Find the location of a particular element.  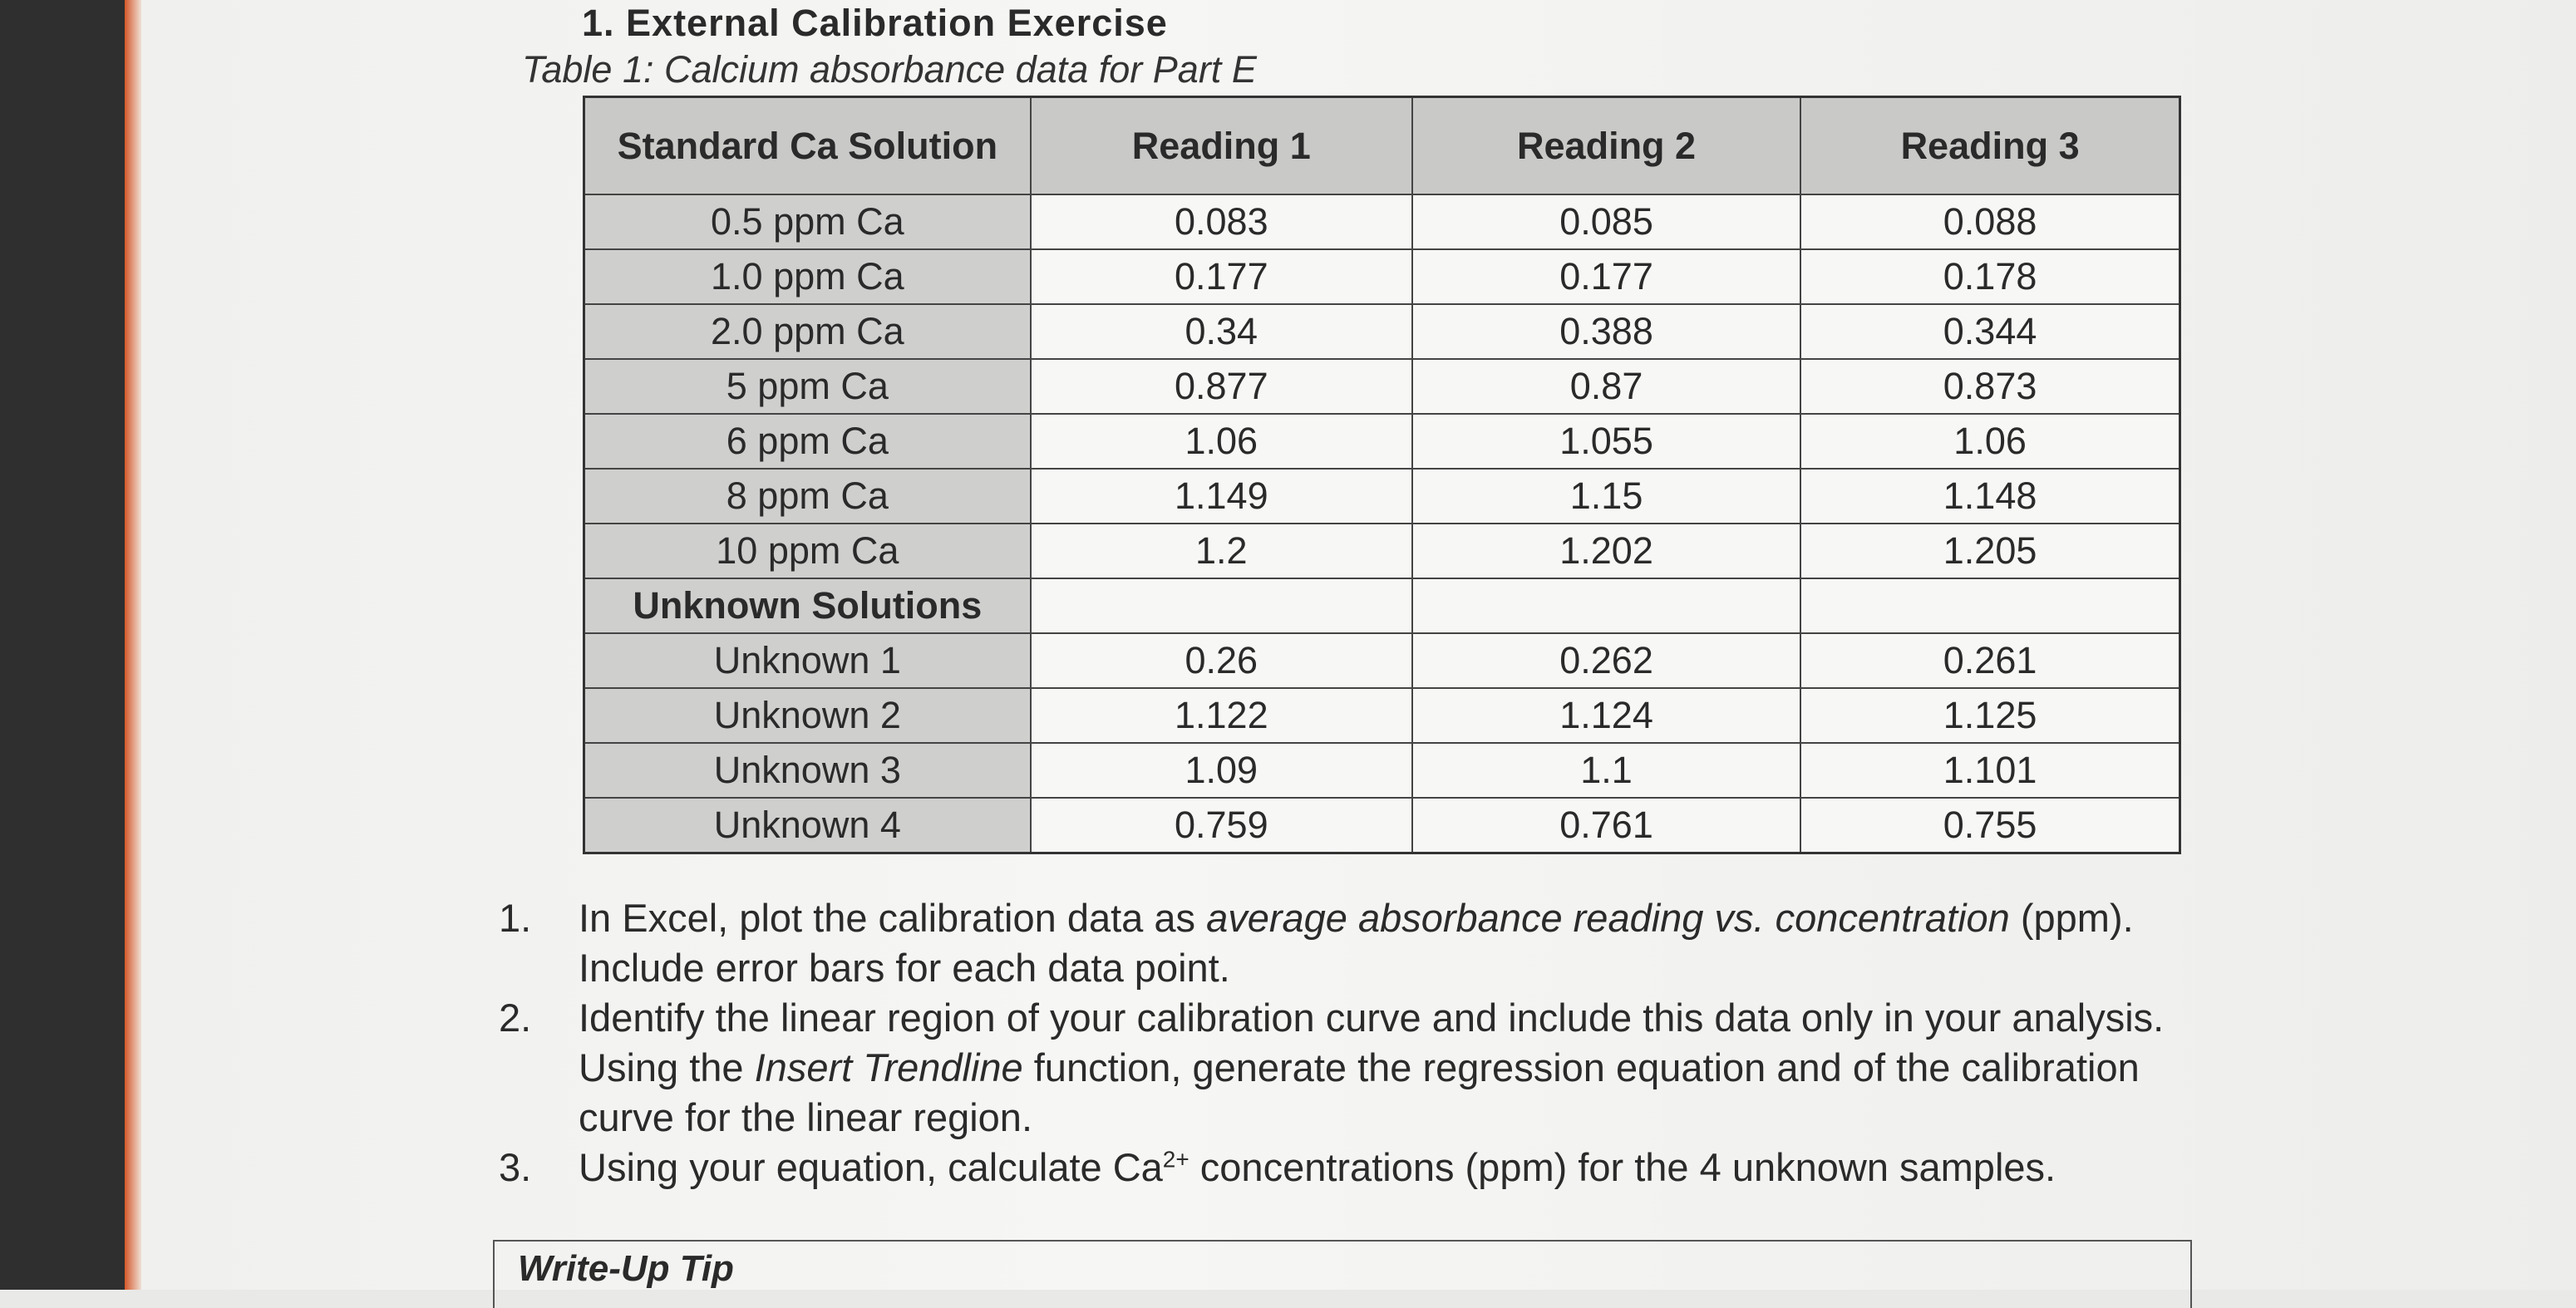

table-cell: 0.083 is located at coordinates (1221, 222).